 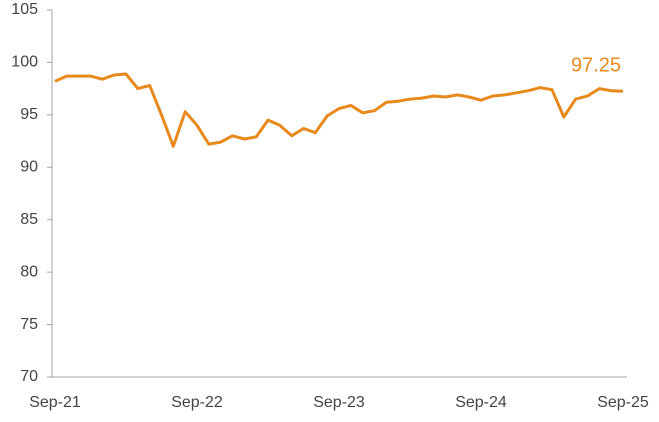 What do you see at coordinates (29, 324) in the screenshot?
I see `y-tick-label: 75` at bounding box center [29, 324].